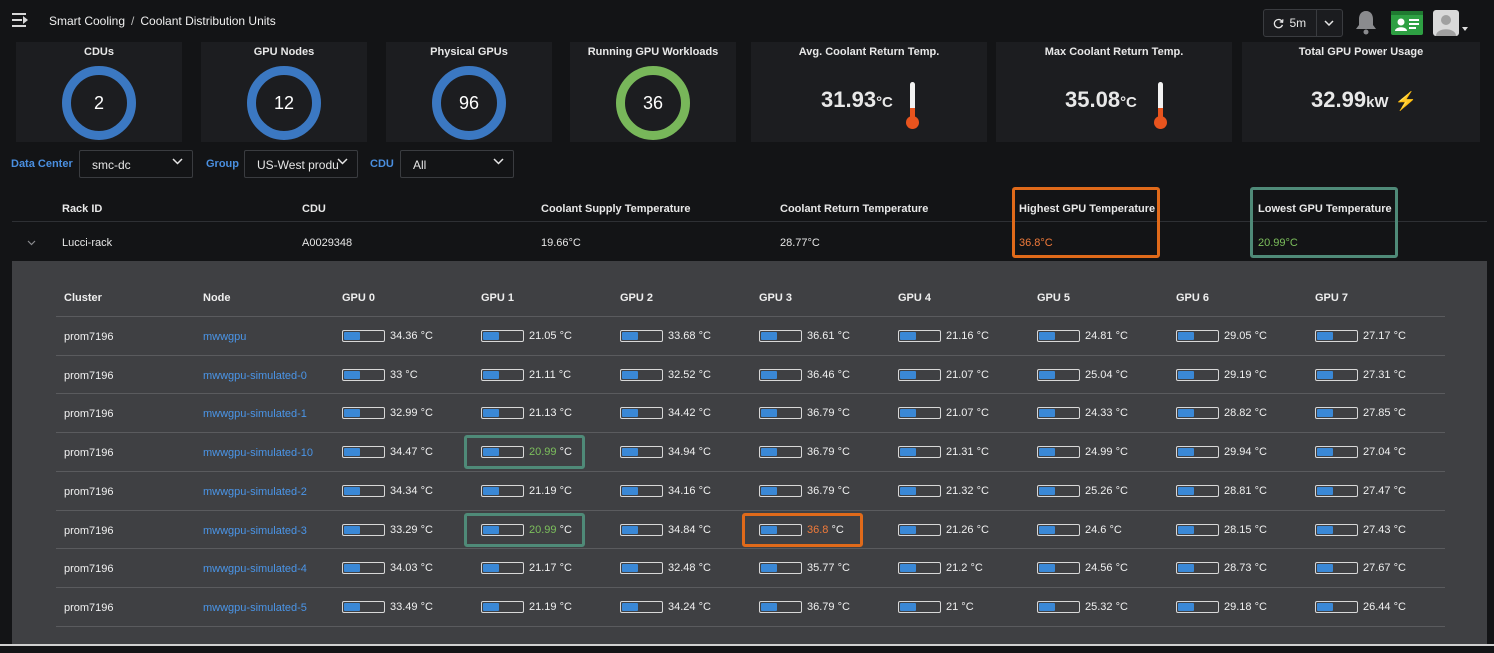  I want to click on group-value: US-West produ, so click(298, 165).